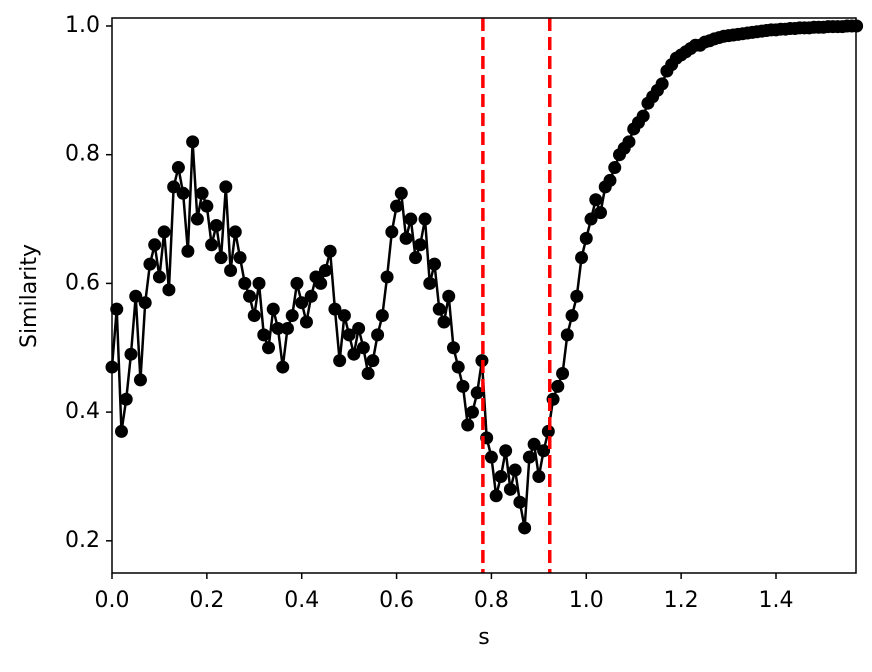 The width and height of the screenshot is (872, 672). I want to click on y-tick-label: 0.4, so click(82, 411).